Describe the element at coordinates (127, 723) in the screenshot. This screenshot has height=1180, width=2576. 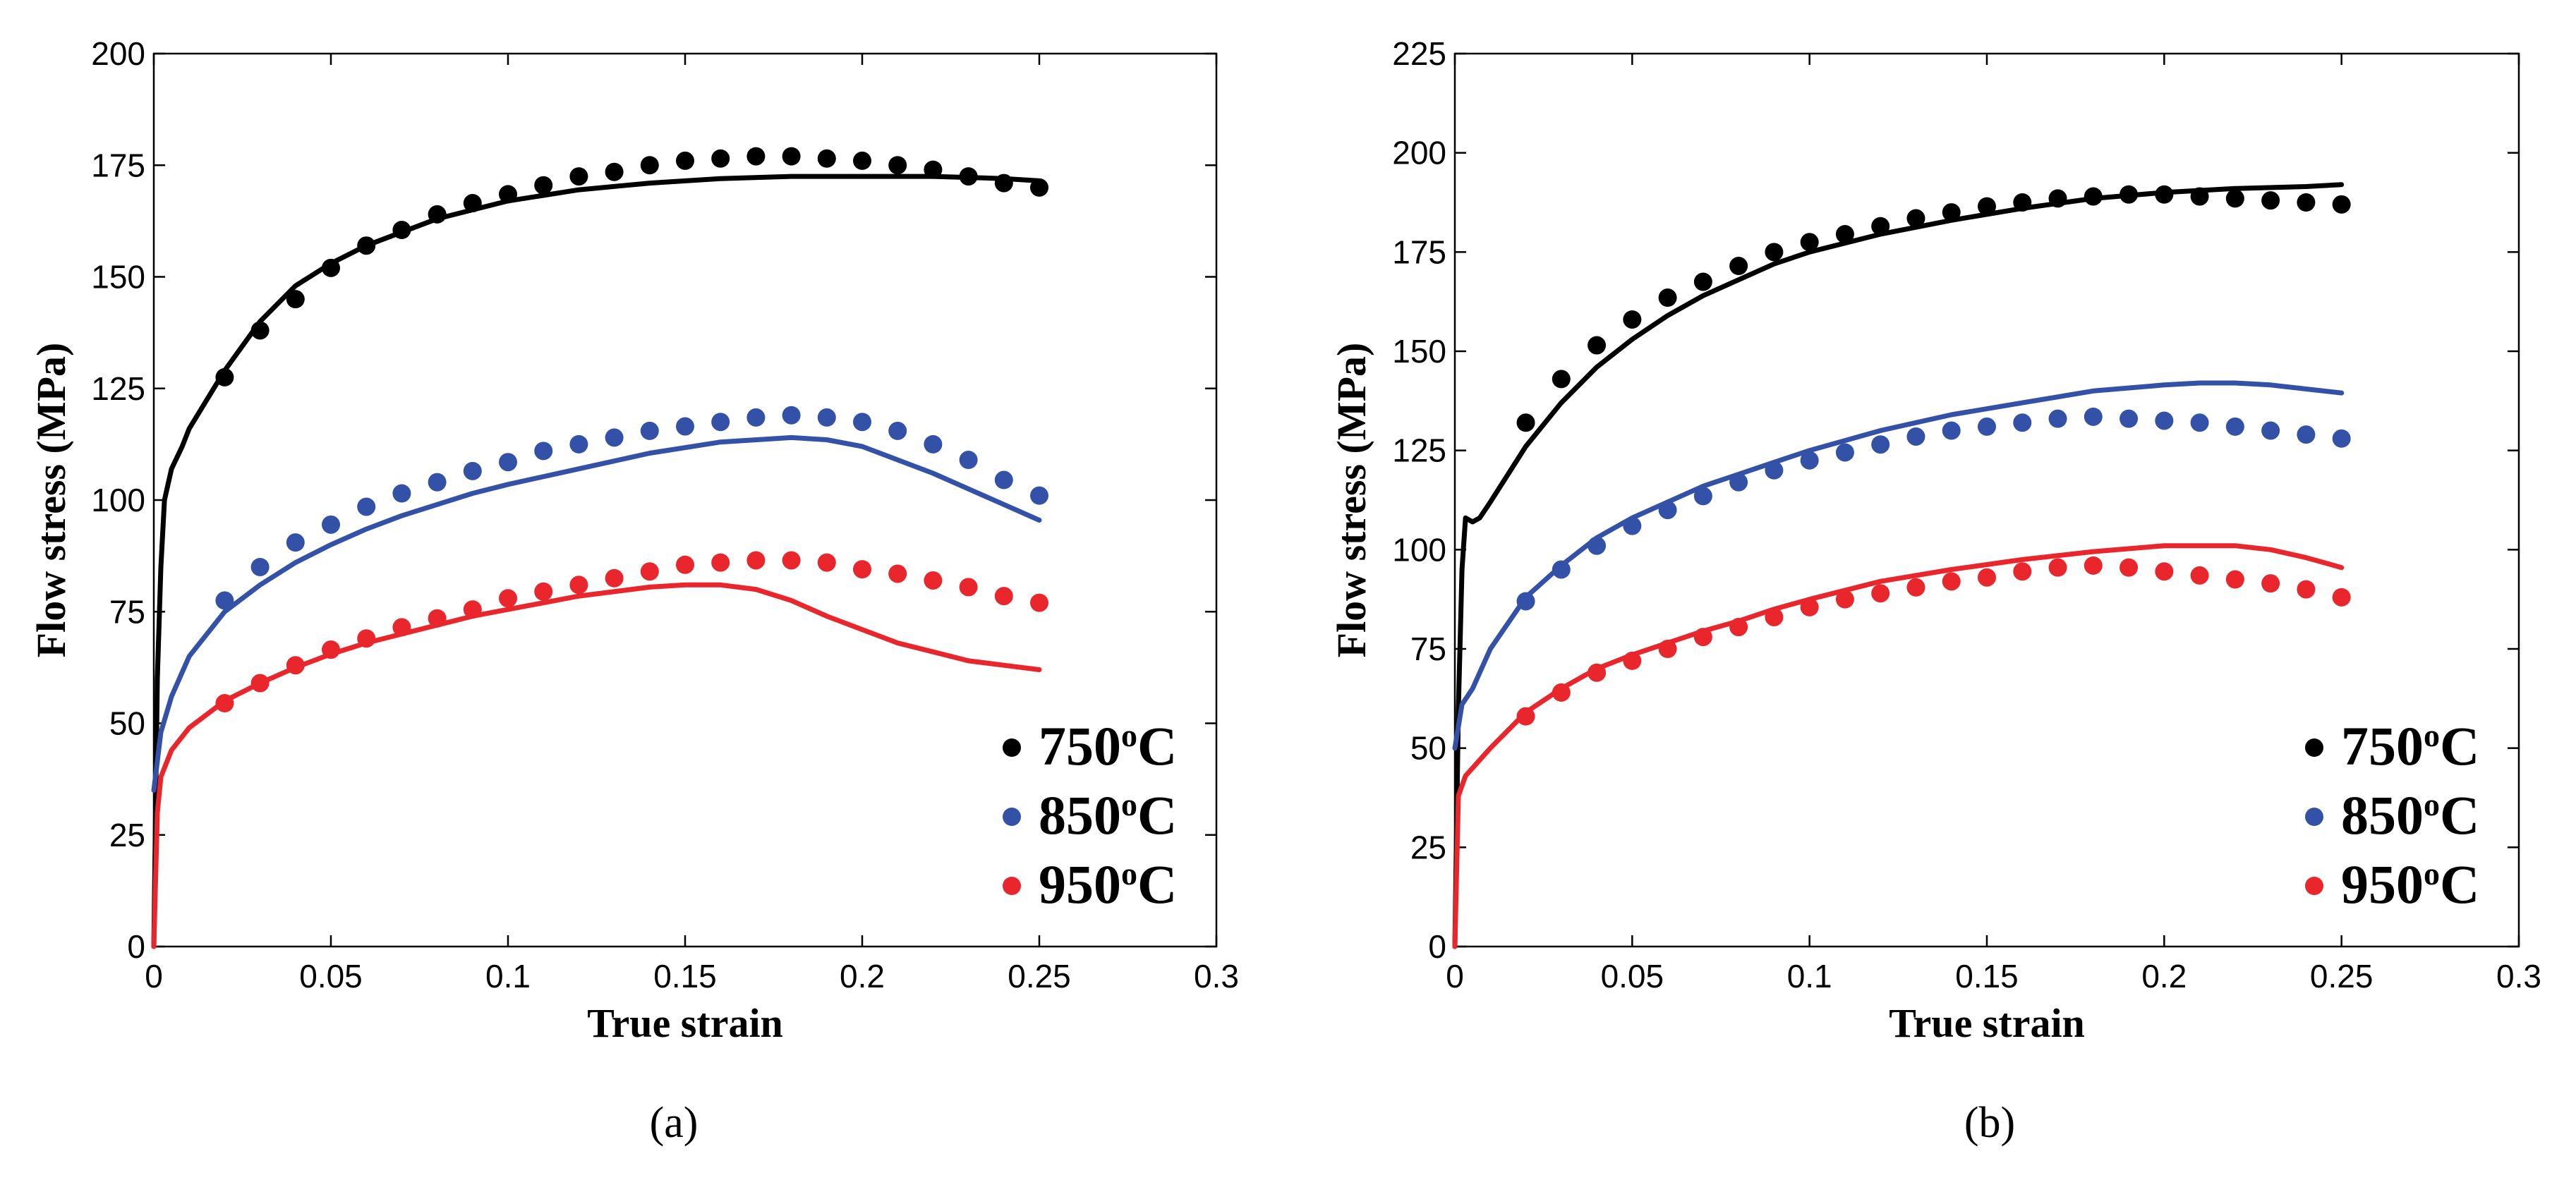
I see `y-tick-label: 50` at that location.